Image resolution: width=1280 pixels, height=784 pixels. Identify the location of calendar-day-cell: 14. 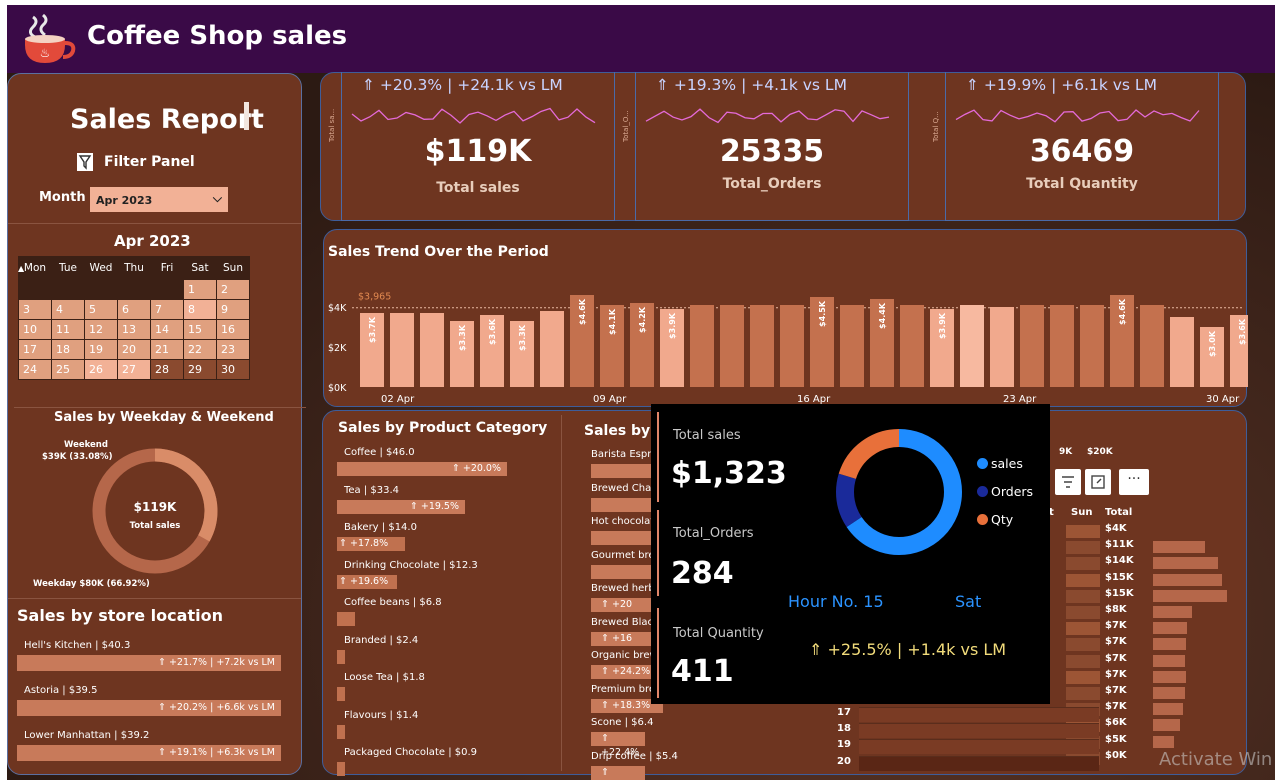
(167, 329).